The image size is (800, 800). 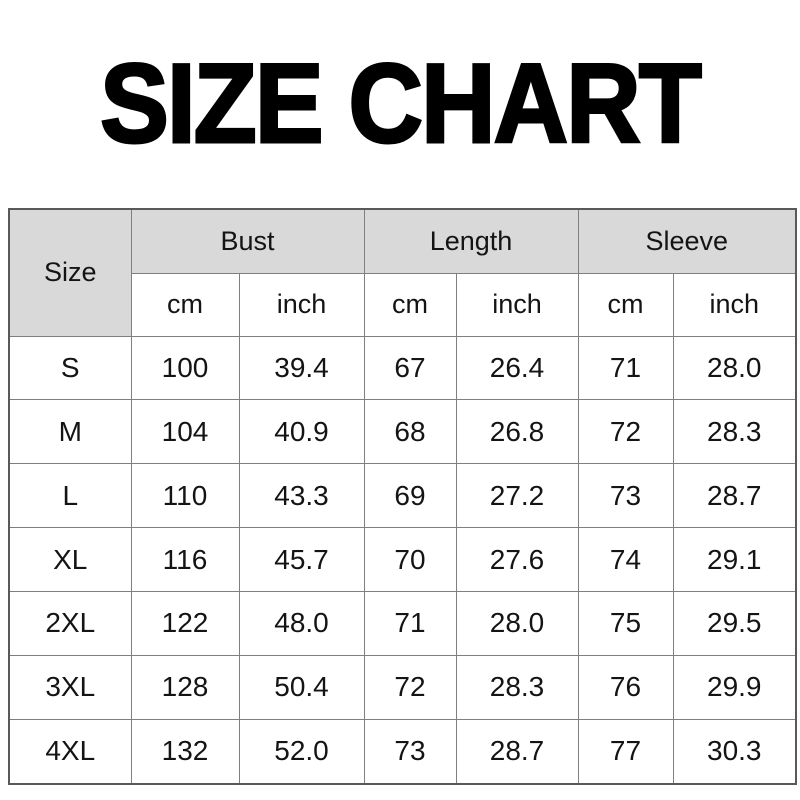 I want to click on unit-header-bust-cm: cm, so click(x=185, y=304).